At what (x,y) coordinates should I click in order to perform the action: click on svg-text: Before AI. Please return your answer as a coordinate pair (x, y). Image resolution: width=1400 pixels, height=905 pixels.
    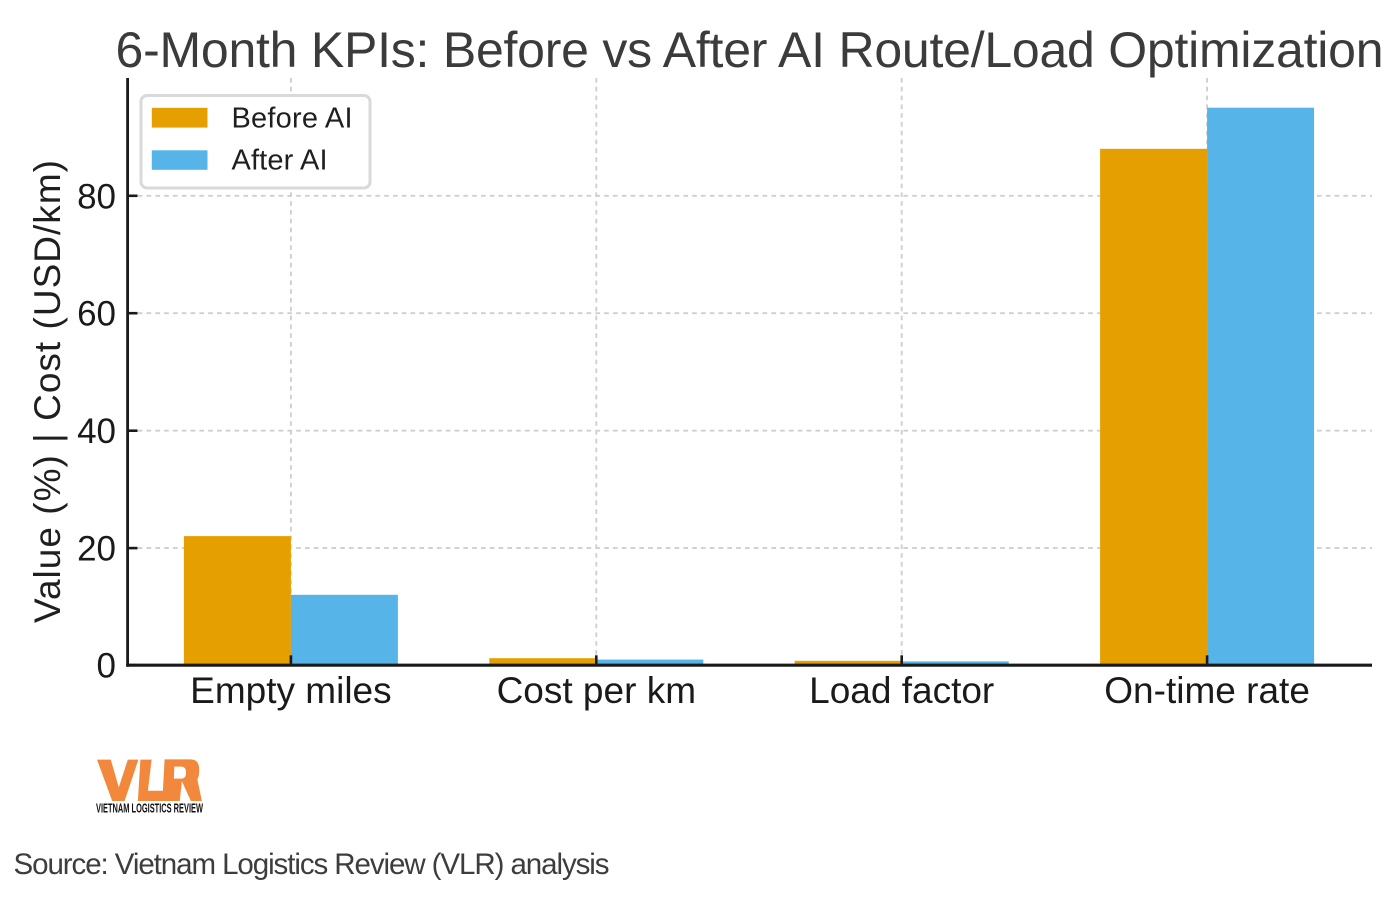
    Looking at the image, I should click on (292, 118).